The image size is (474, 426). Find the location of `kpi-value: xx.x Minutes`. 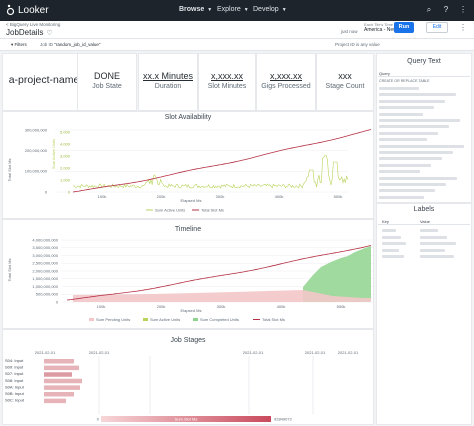

kpi-value: xx.x Minutes is located at coordinates (167, 76).